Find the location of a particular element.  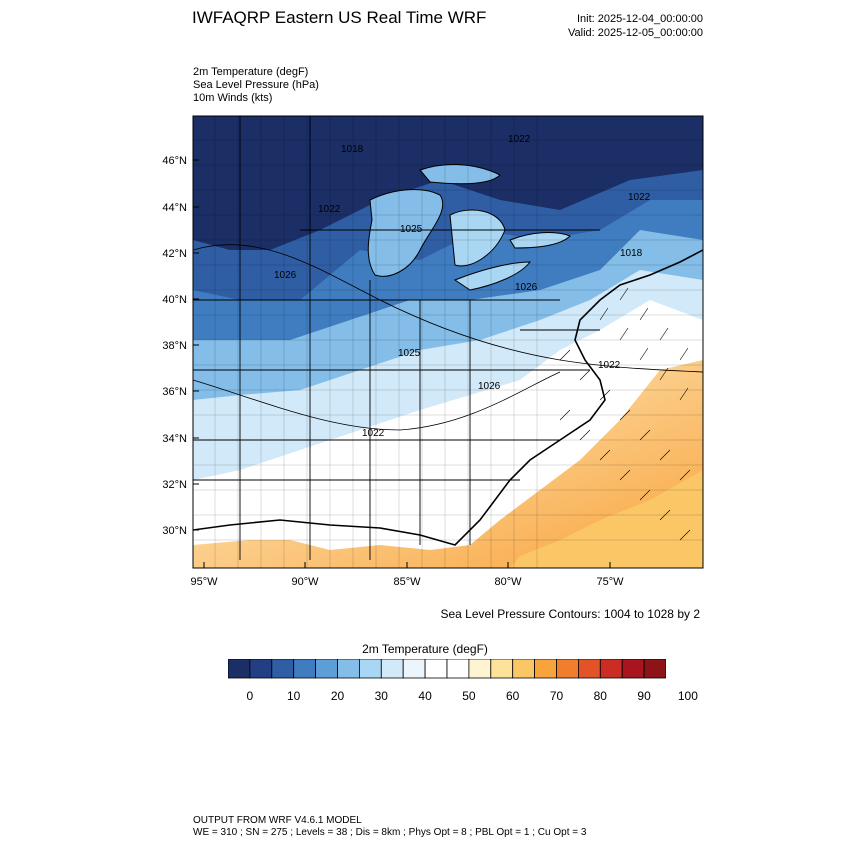

colorbar-label: 40 is located at coordinates (425, 696).